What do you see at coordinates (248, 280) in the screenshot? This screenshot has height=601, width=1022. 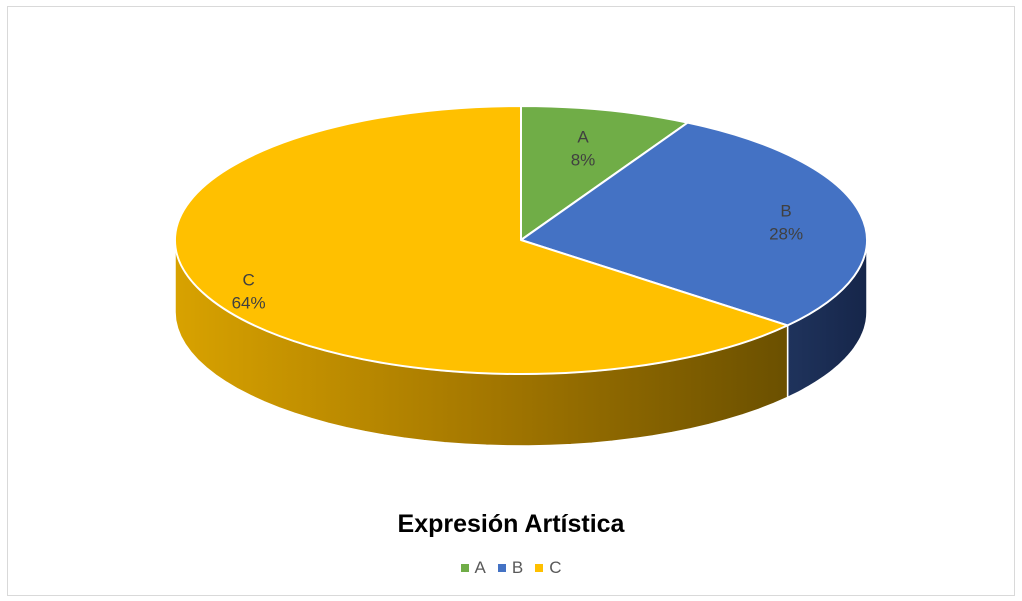 I see `data-label-name-c: C` at bounding box center [248, 280].